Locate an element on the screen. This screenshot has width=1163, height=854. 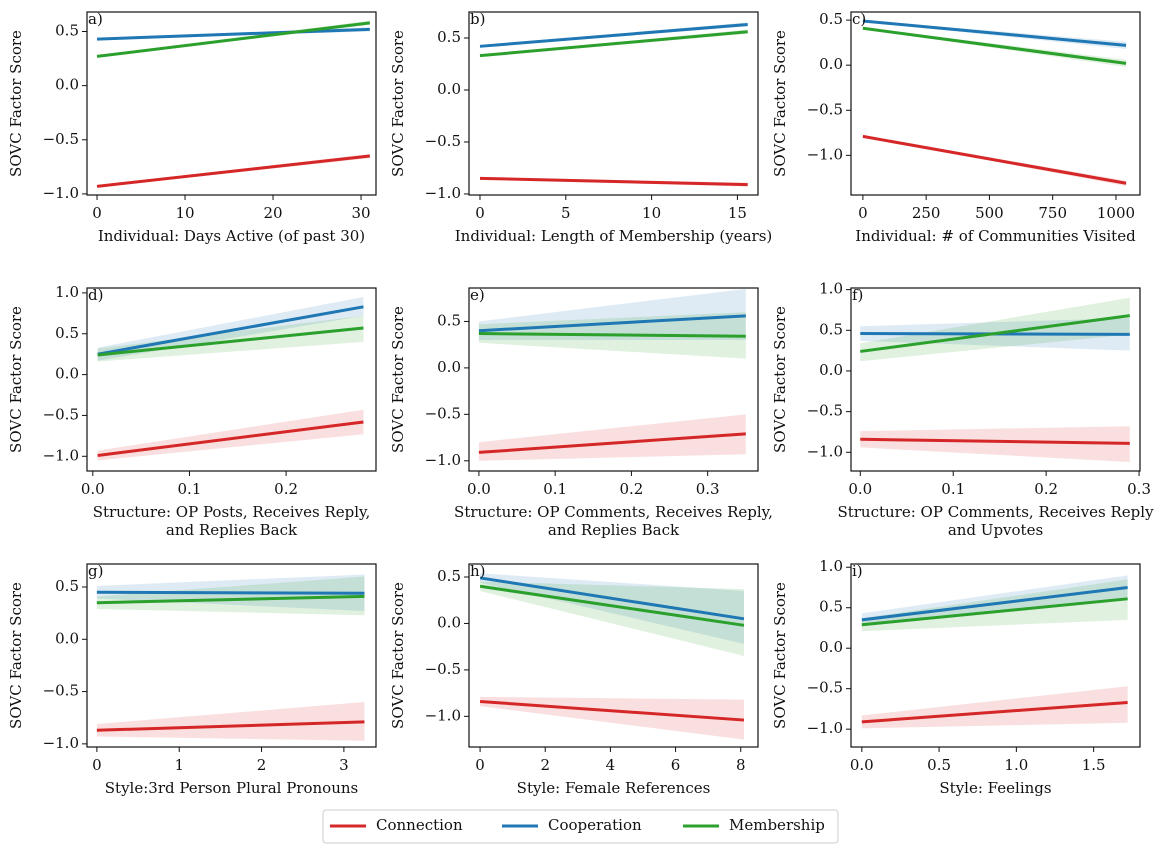
panel-label: i) is located at coordinates (857, 571).